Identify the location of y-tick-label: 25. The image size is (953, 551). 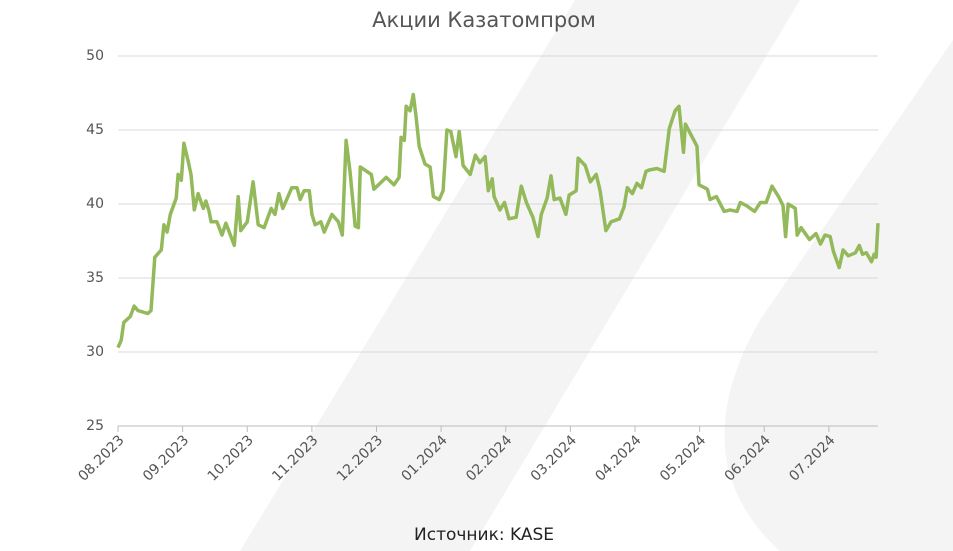
(95, 426).